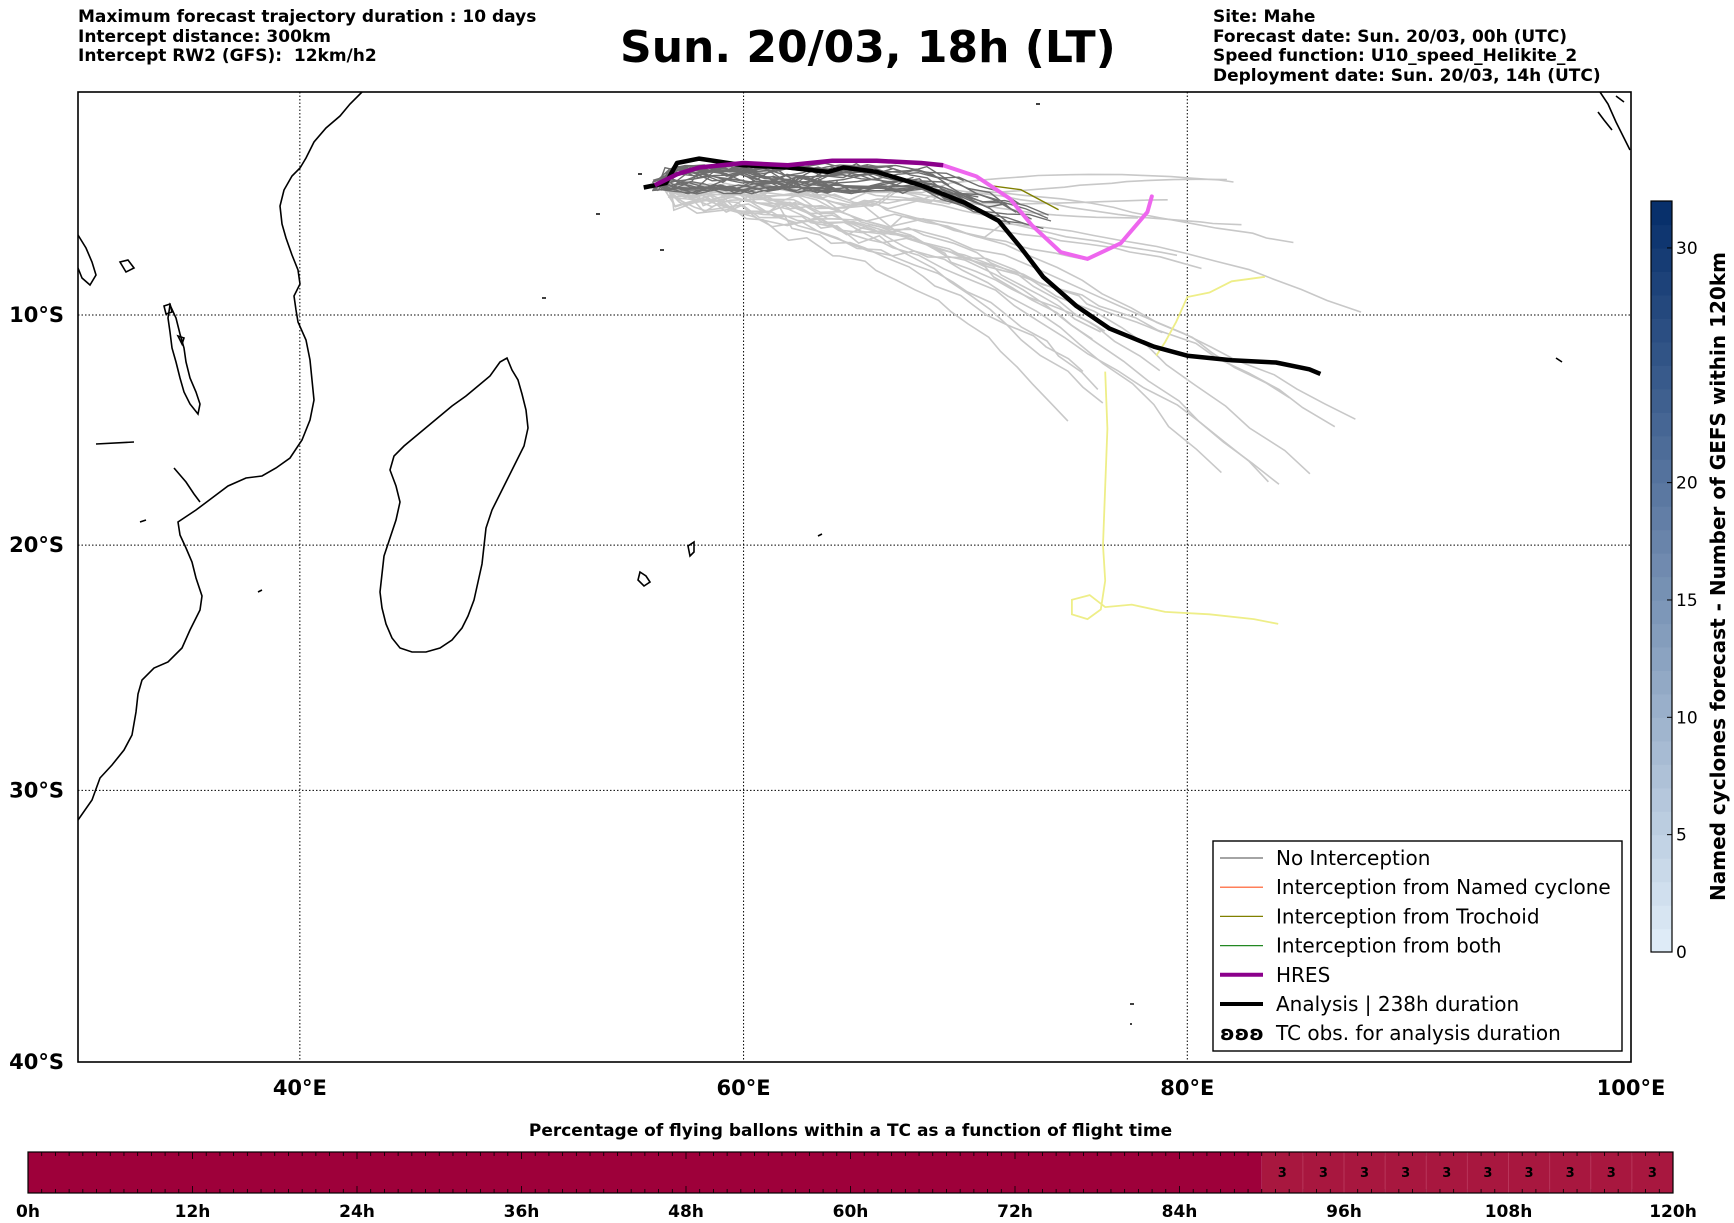  What do you see at coordinates (1443, 887) in the screenshot?
I see `legend-label: Interception from Named cyclone` at bounding box center [1443, 887].